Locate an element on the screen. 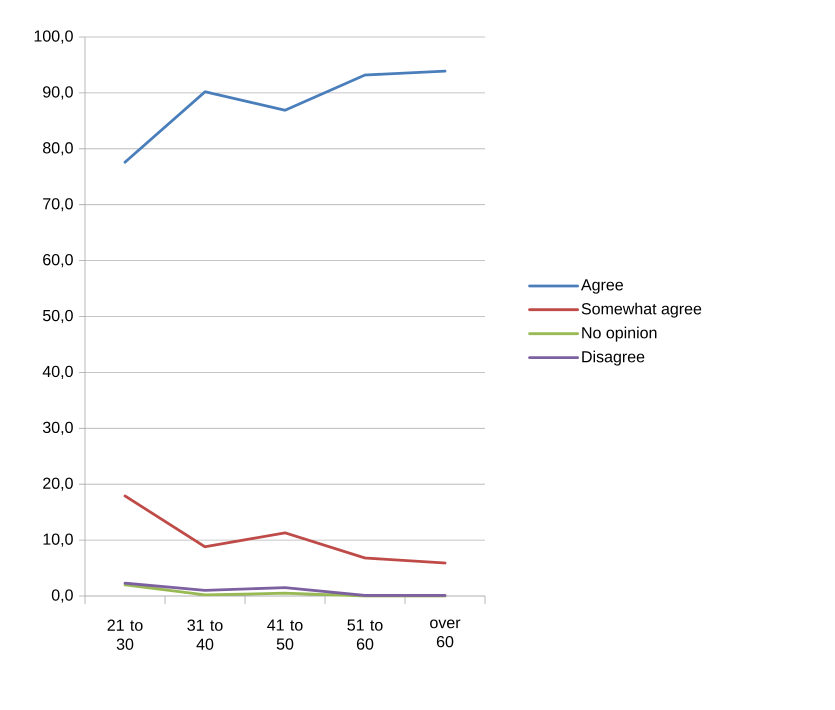 This screenshot has height=710, width=835. y-tick-label: 90,0 is located at coordinates (58, 93).